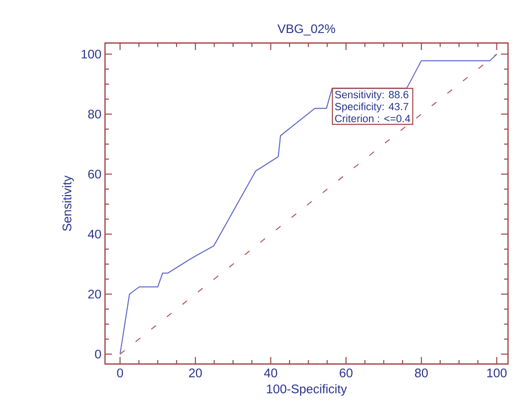 The image size is (515, 412). I want to click on annotation: Specificity: 43.7, so click(371, 107).